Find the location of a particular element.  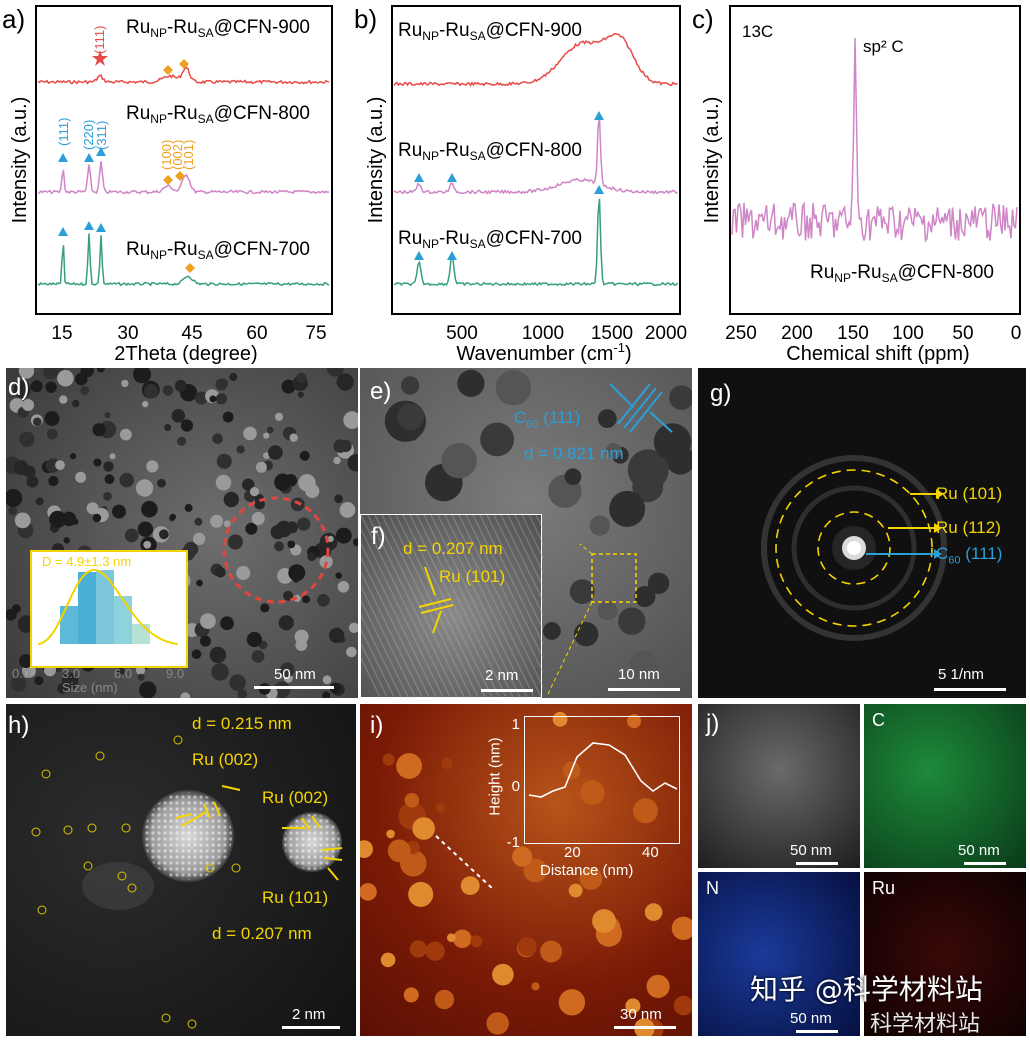

panel-b-ylabel: Intensity (a.u.) is located at coordinates (376, 160).